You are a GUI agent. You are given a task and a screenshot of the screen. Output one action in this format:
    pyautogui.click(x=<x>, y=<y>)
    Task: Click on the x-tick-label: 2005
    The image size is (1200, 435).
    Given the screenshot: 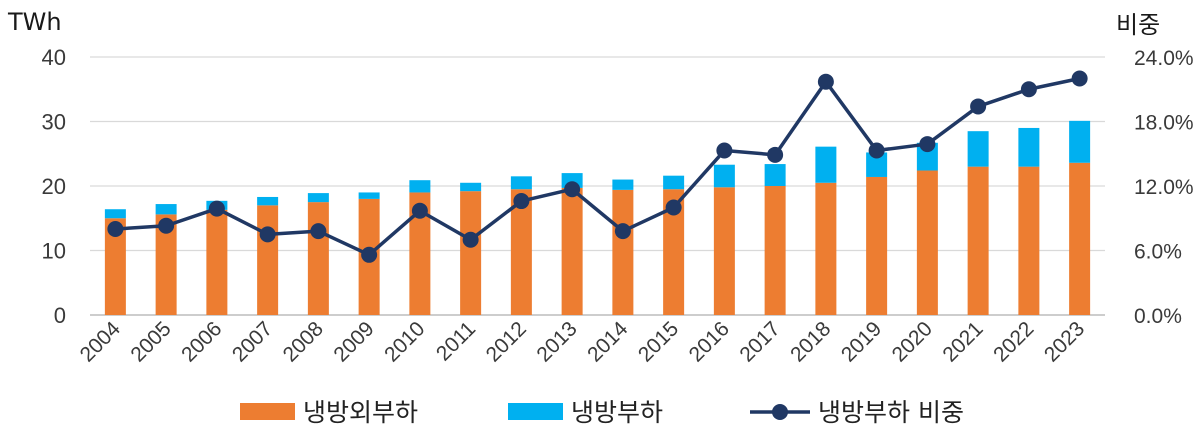 What is the action you would take?
    pyautogui.click(x=150, y=341)
    